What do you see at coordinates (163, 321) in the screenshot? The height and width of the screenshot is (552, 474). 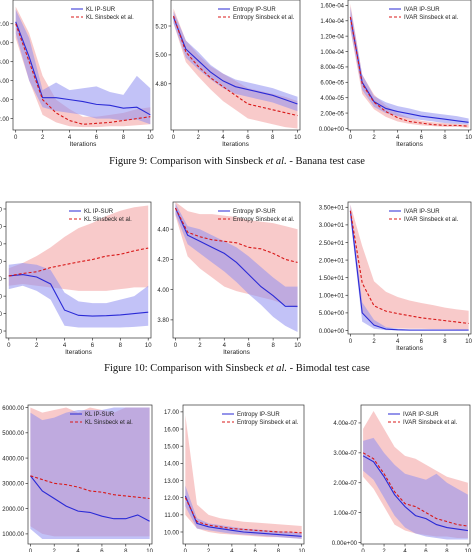 I see `y-tick-label: 3.80` at bounding box center [163, 321].